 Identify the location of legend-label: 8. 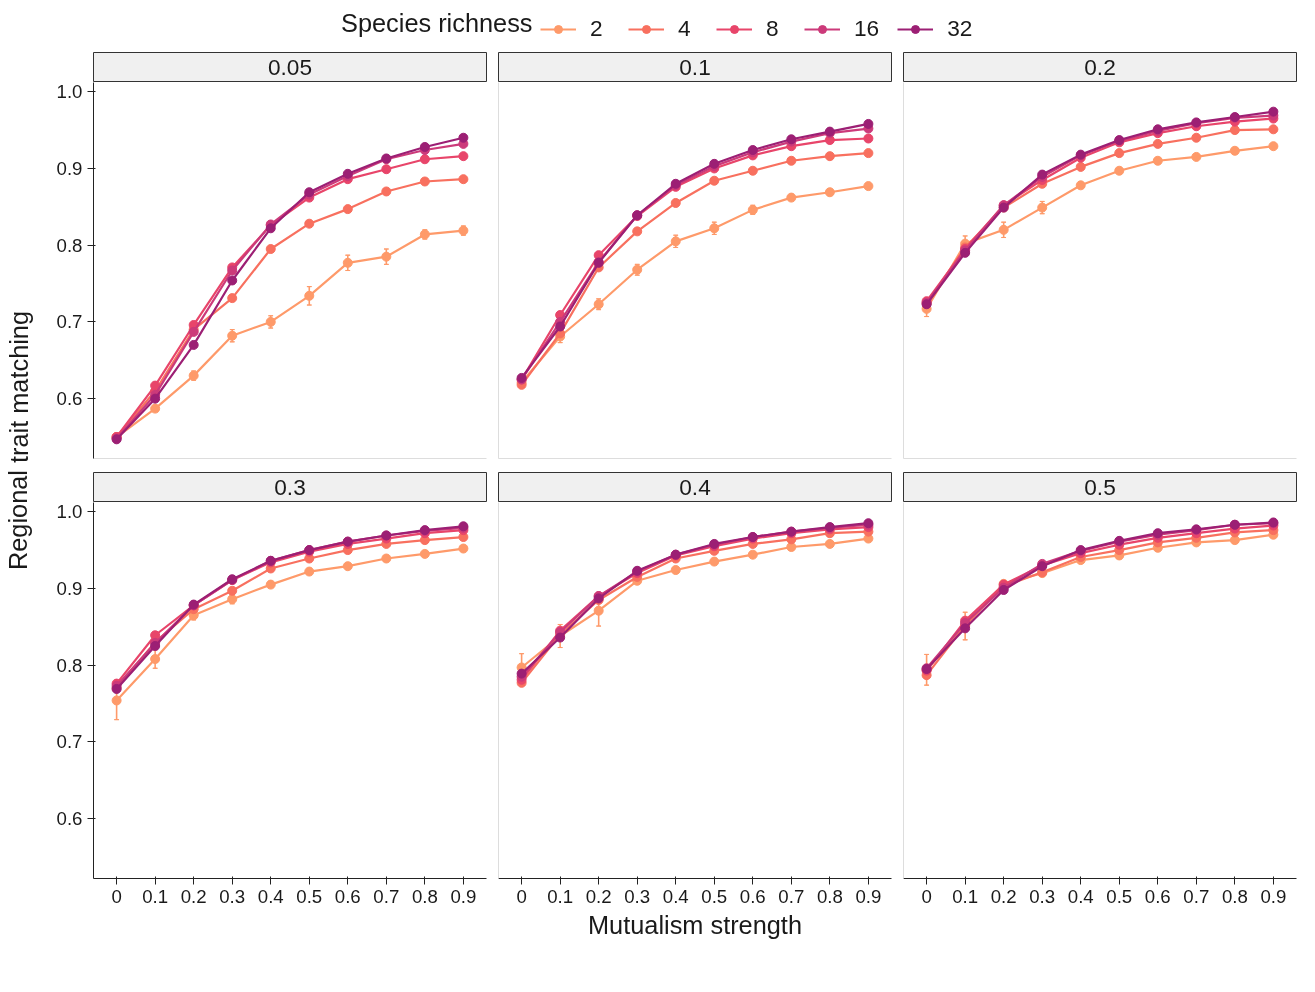
(773, 28).